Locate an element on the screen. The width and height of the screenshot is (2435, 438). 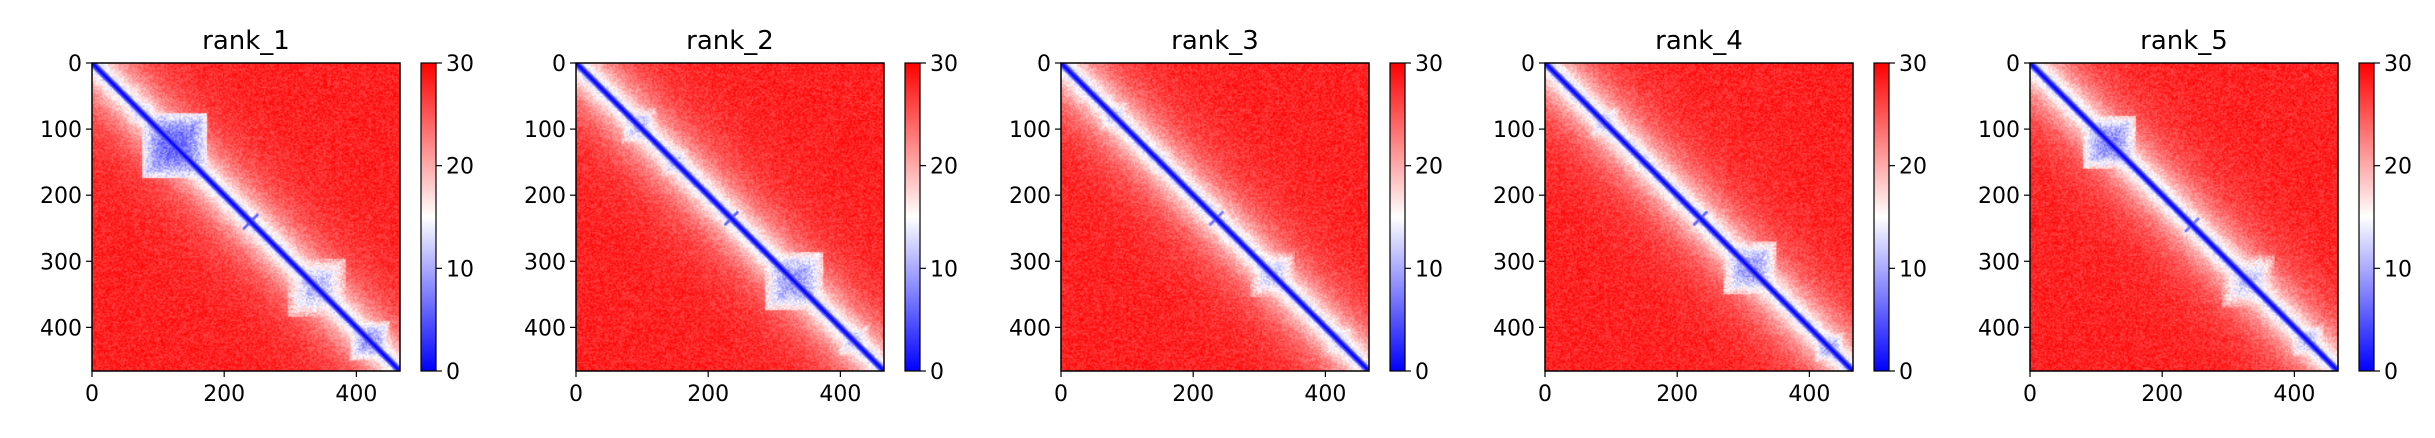
panel-title: rank_2 is located at coordinates (730, 41).